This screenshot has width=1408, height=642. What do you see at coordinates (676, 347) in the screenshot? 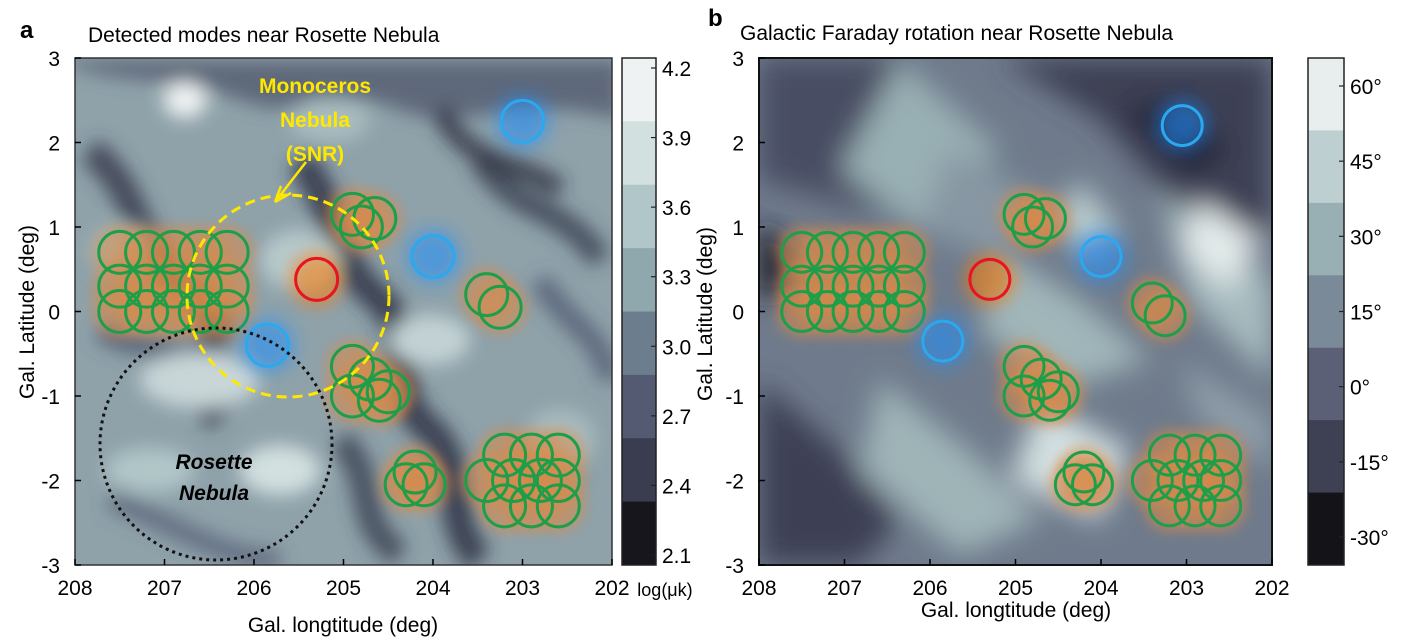
I see `colorbar-tick-label: 3.0` at bounding box center [676, 347].